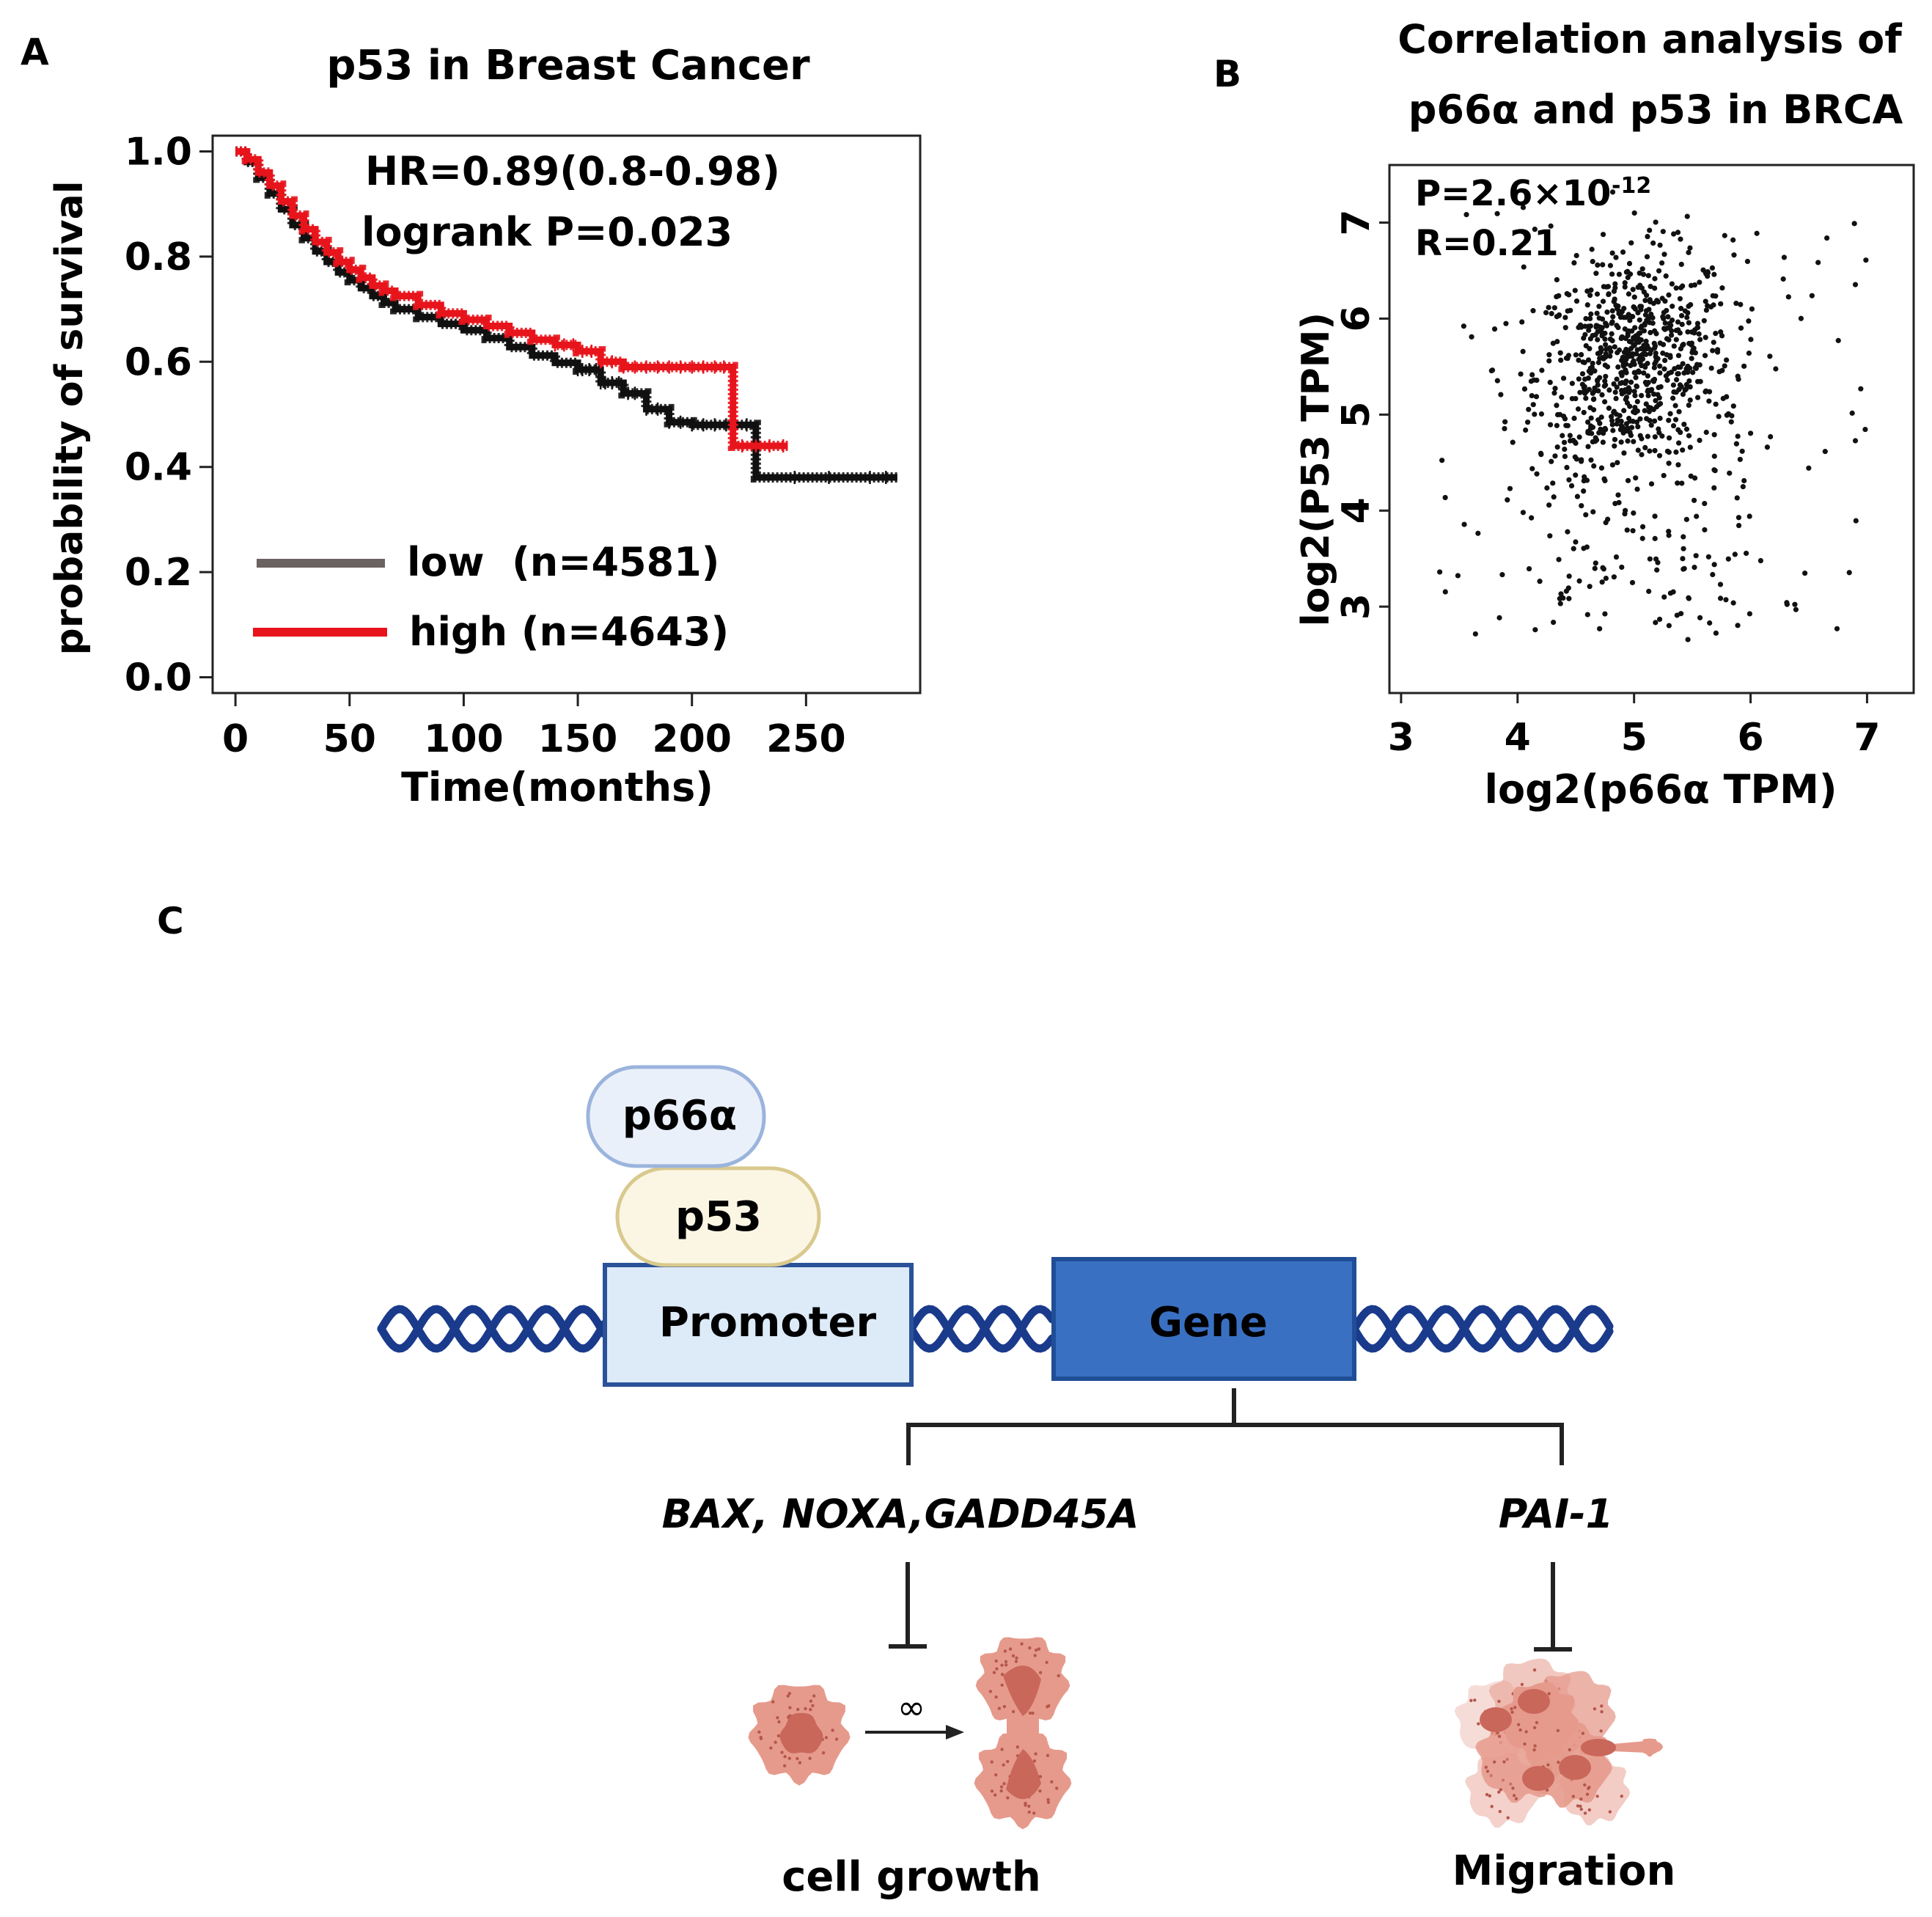 Image resolution: width=1932 pixels, height=1917 pixels. Describe the element at coordinates (768, 1322) in the screenshot. I see `promoter-label: Promoter` at that location.